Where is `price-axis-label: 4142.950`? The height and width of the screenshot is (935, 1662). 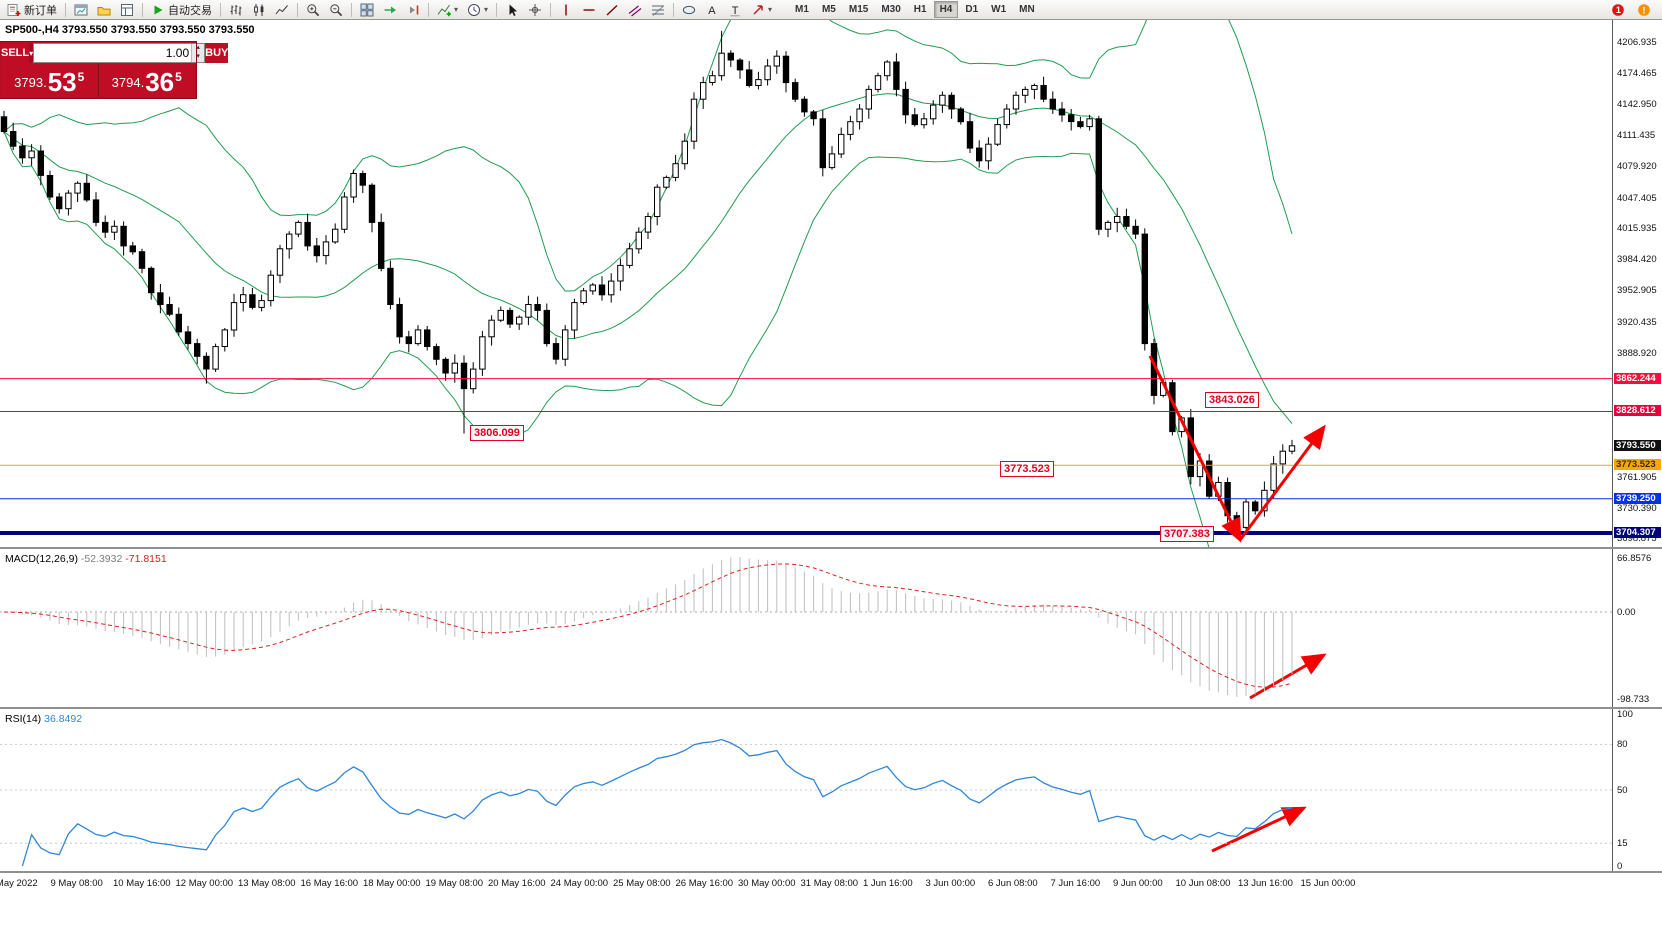 price-axis-label: 4142.950 is located at coordinates (1637, 104).